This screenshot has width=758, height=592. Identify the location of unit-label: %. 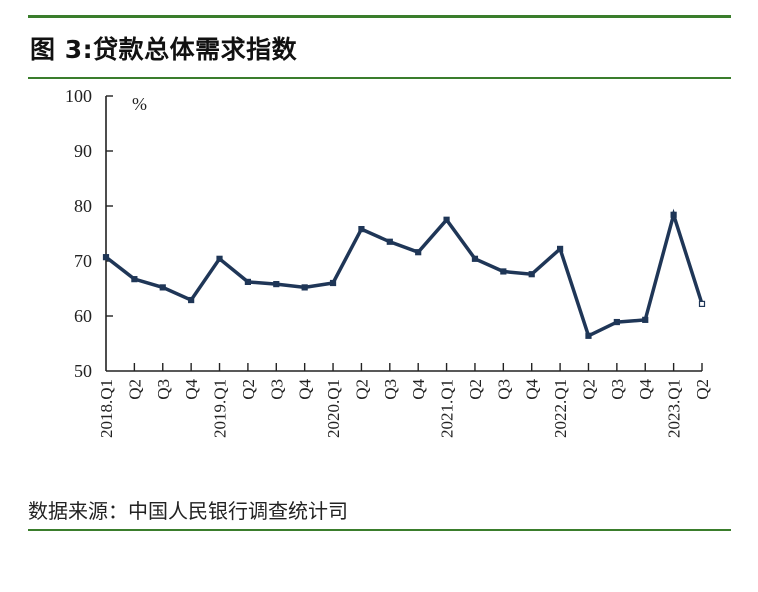
(139, 104).